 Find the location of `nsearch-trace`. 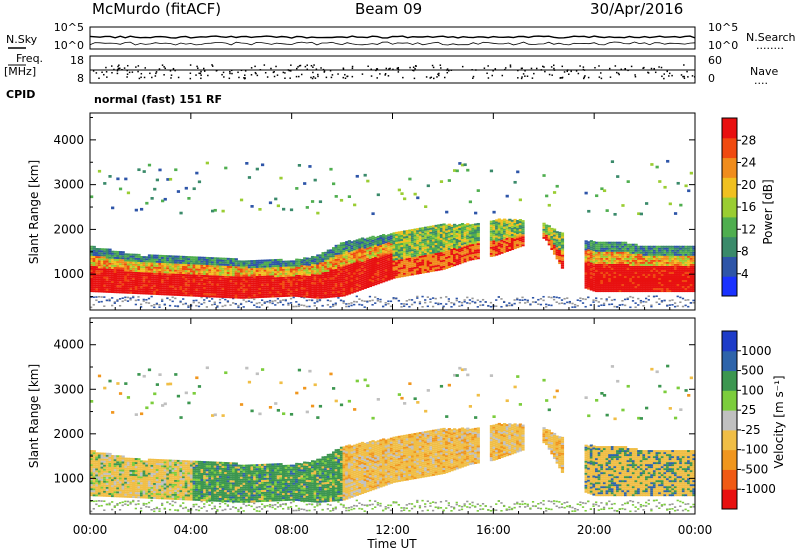

nsearch-trace is located at coordinates (392, 43).